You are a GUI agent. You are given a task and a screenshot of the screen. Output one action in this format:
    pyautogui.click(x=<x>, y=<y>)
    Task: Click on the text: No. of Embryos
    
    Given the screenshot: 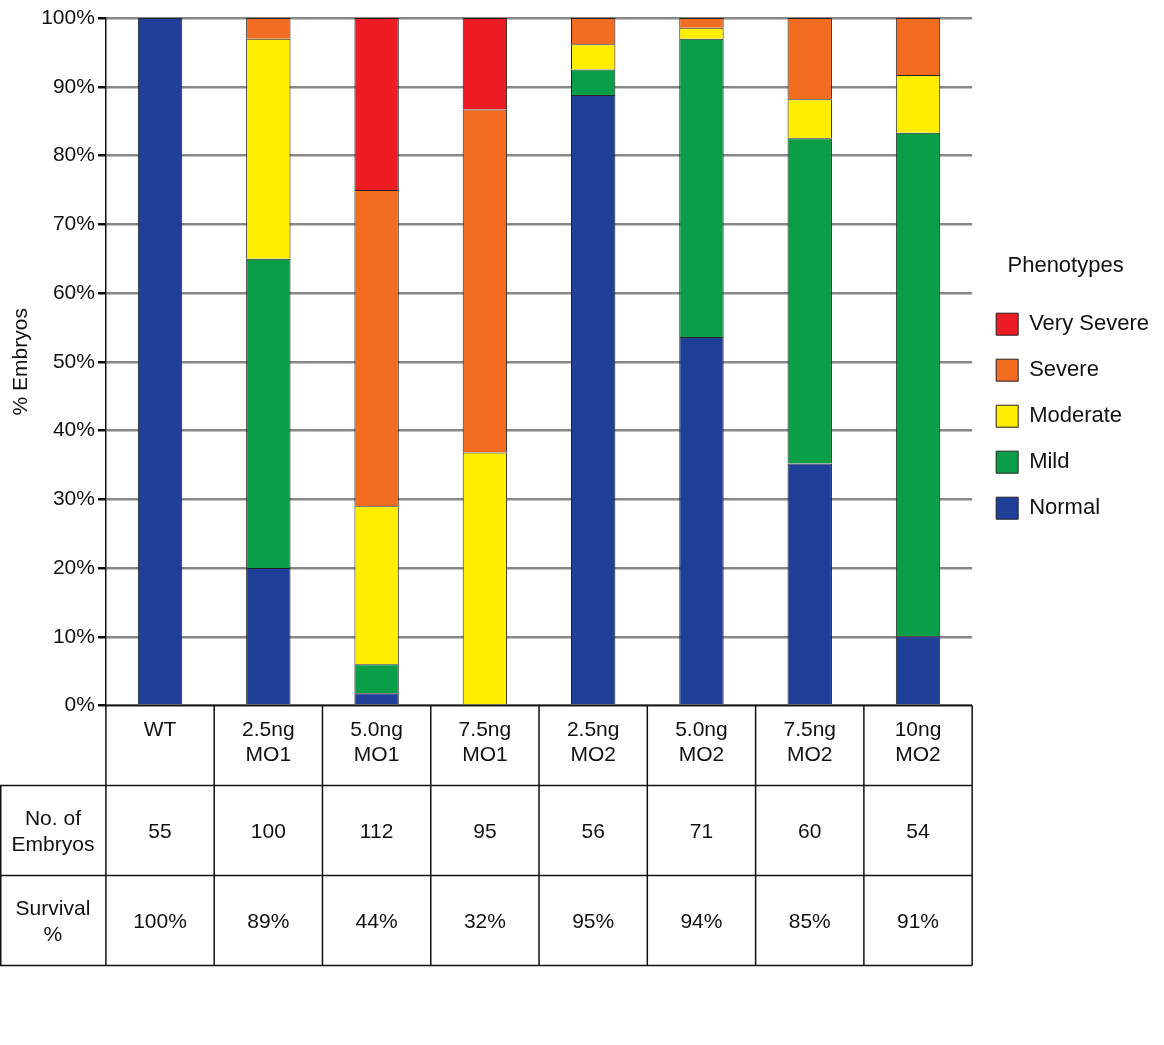 What is the action you would take?
    pyautogui.click(x=53, y=831)
    